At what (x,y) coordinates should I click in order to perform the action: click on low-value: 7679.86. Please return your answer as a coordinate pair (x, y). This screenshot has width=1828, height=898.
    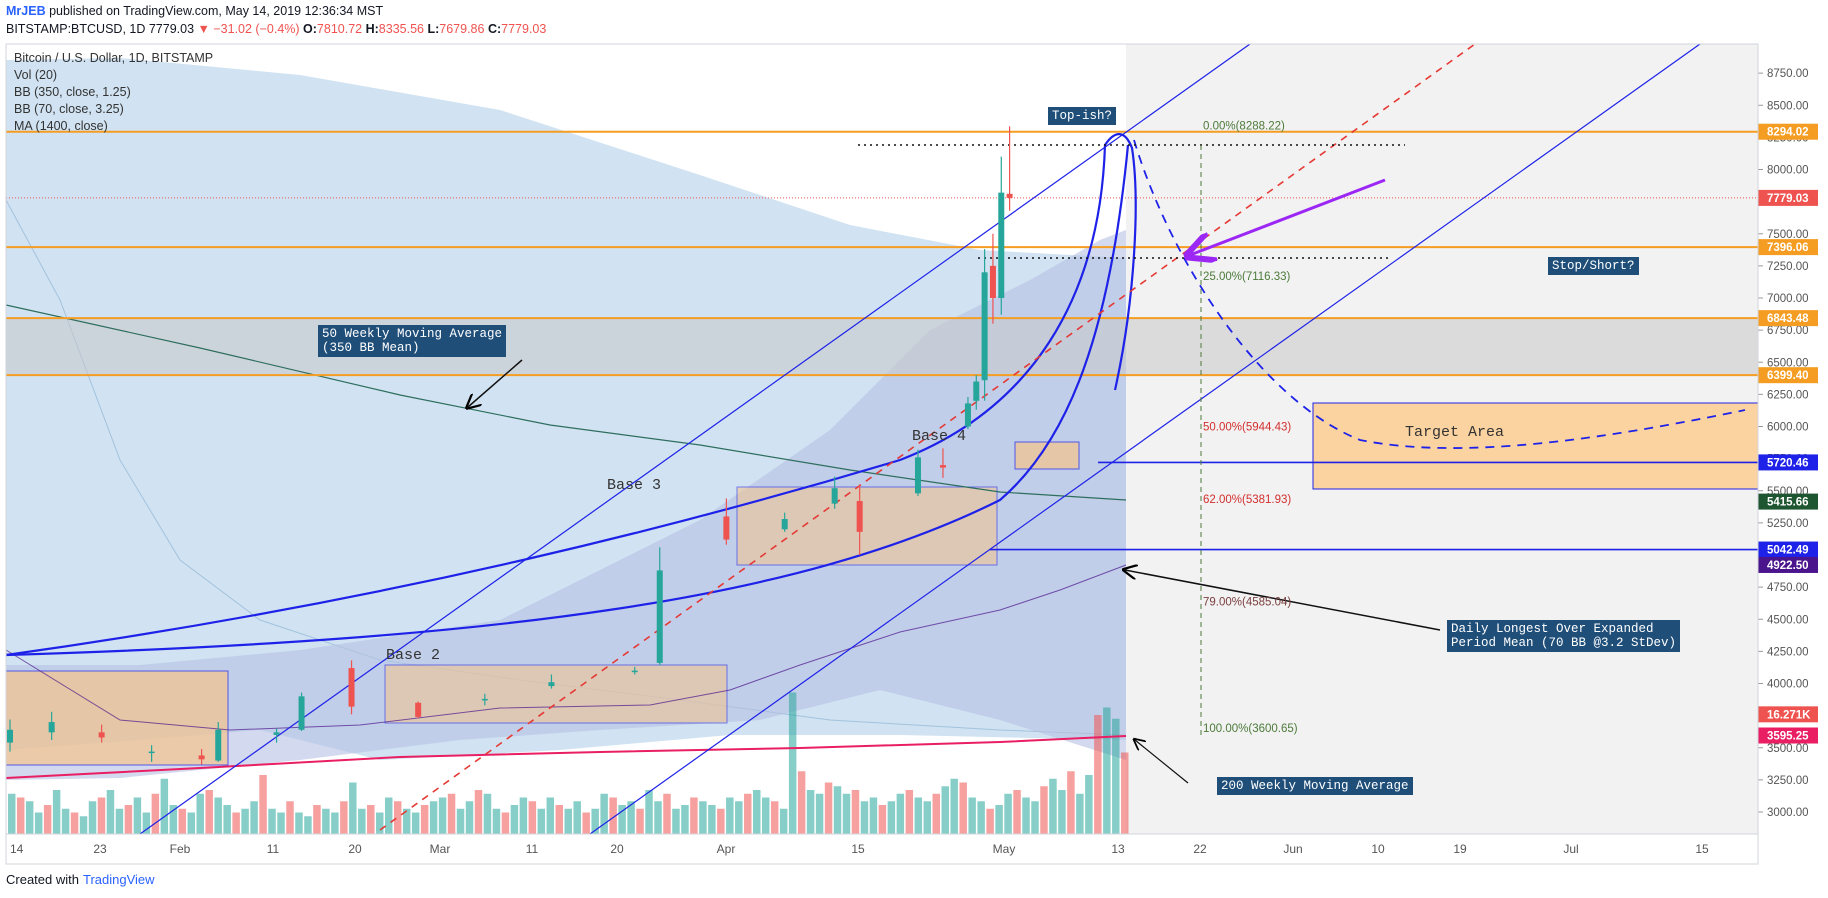
    Looking at the image, I should click on (462, 29).